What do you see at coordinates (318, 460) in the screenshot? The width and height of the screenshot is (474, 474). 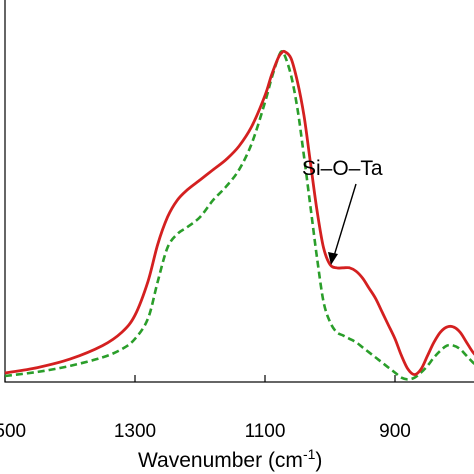 I see `x-axis-title-close: )` at bounding box center [318, 460].